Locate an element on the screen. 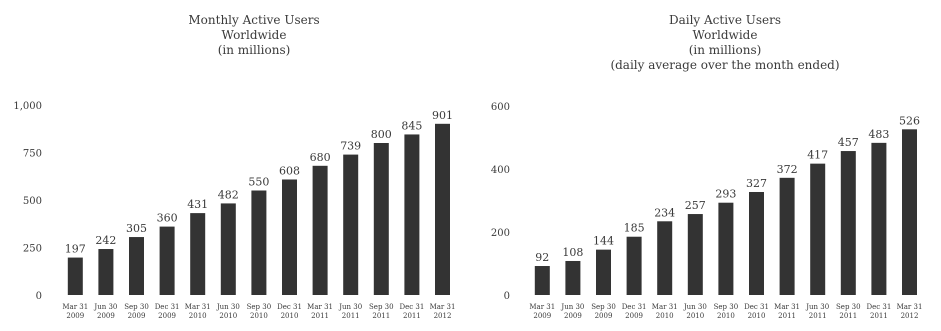  dau-value-label: 417 is located at coordinates (817, 155).